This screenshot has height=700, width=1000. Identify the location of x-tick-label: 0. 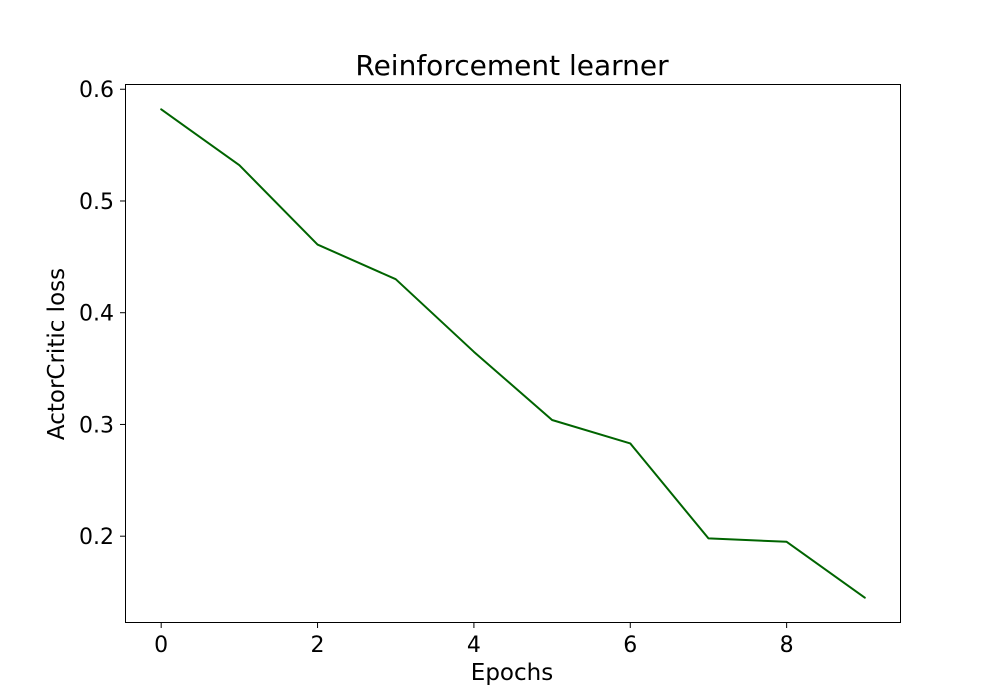
(161, 645).